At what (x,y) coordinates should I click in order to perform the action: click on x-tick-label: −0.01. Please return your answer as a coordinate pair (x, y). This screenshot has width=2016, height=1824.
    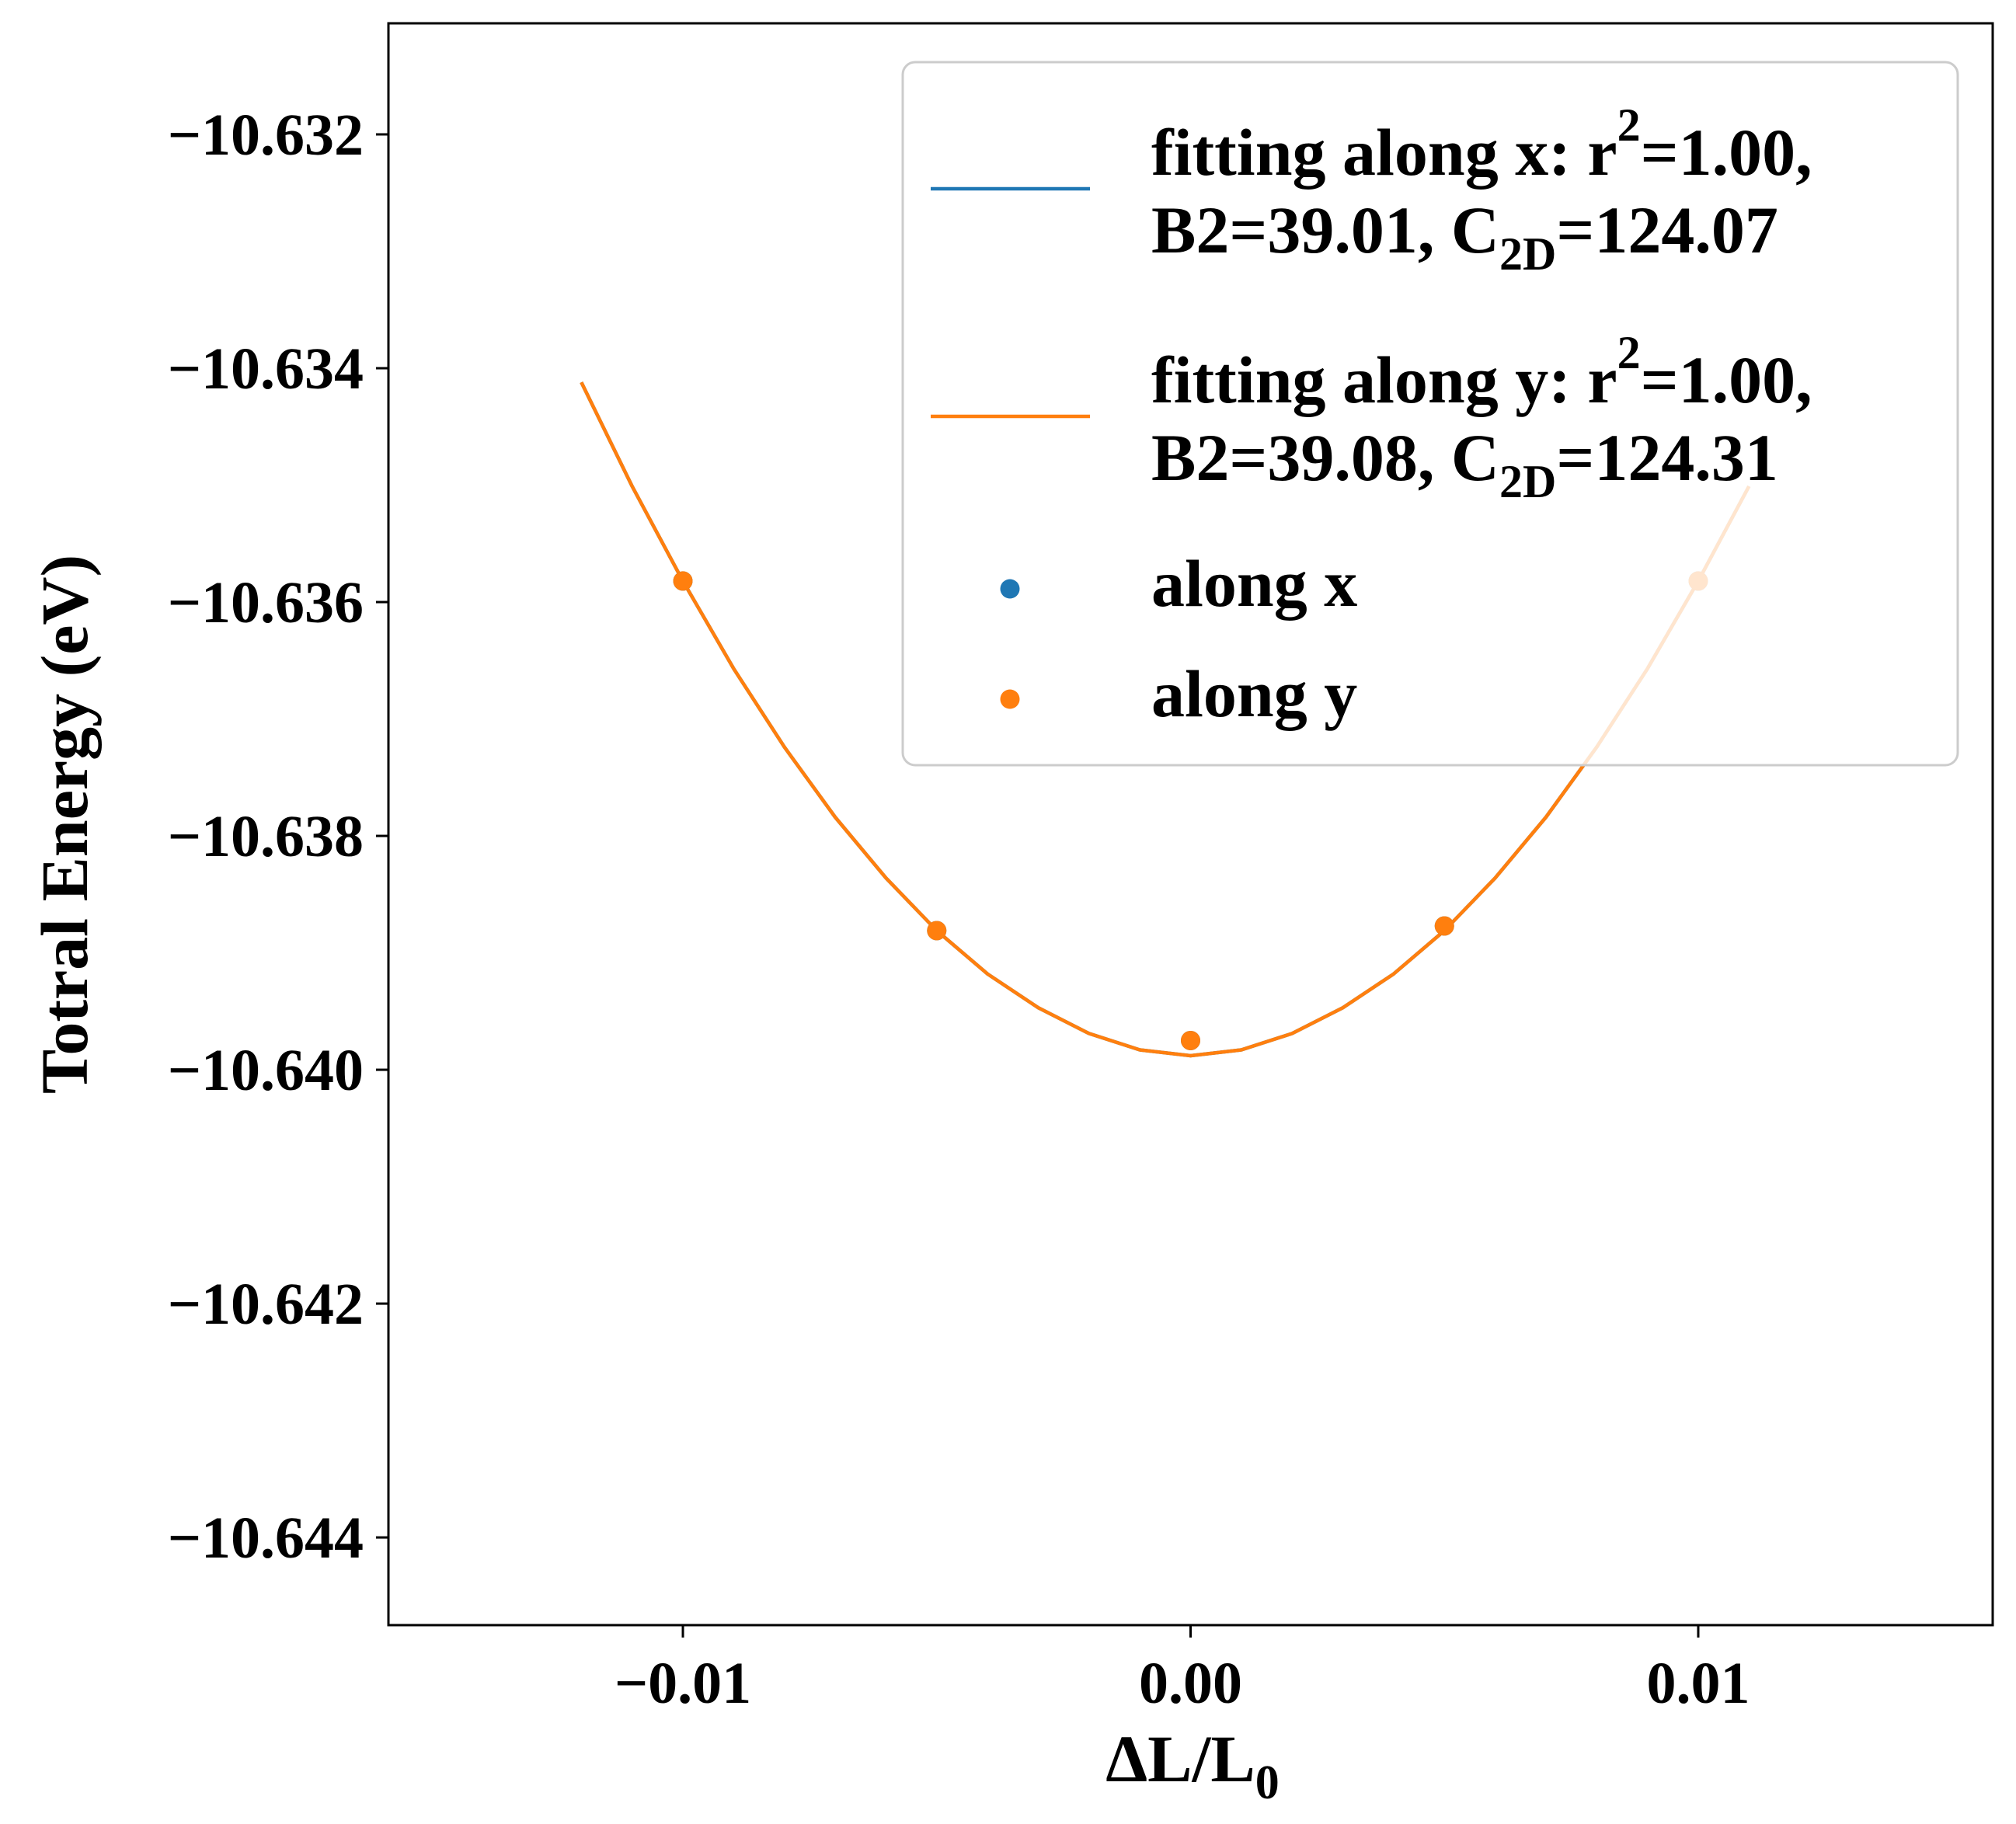
    Looking at the image, I should click on (683, 1683).